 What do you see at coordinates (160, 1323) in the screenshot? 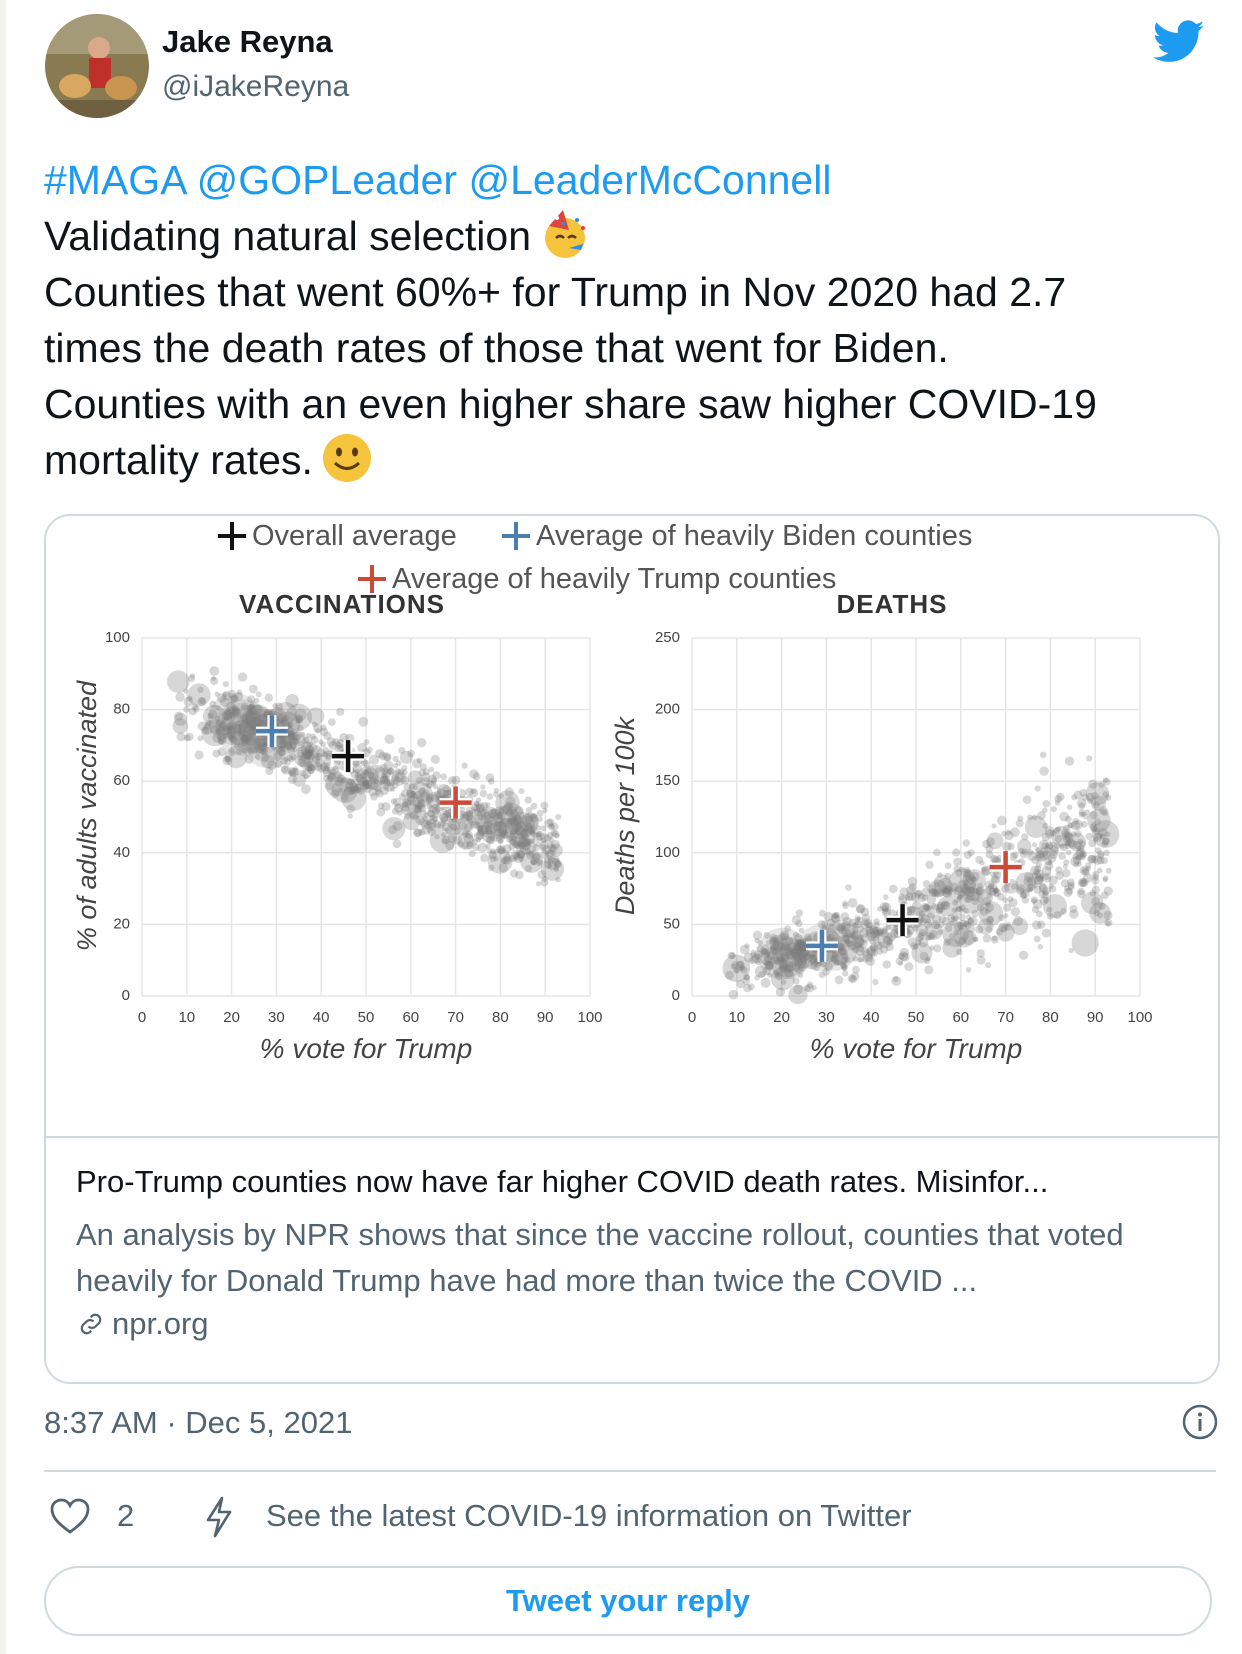
I see `card-domain-text: npr.org` at bounding box center [160, 1323].